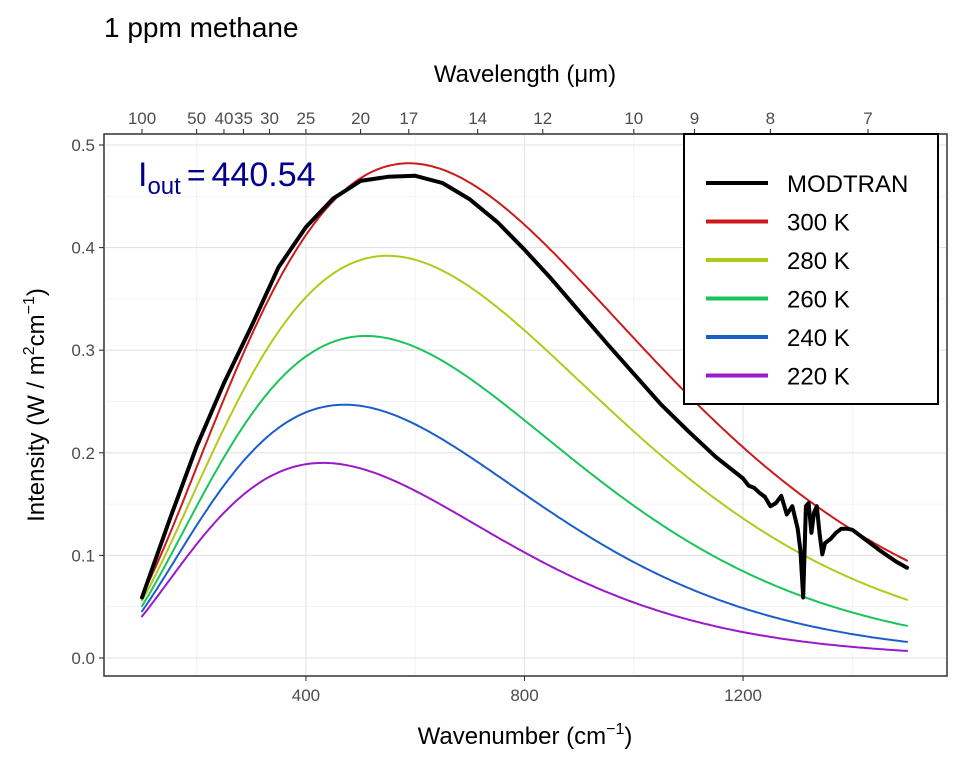 This screenshot has width=960, height=768. I want to click on y-axis: 0.0 0.1 0.2 0.3 0.4 0.5, so click(87, 402).